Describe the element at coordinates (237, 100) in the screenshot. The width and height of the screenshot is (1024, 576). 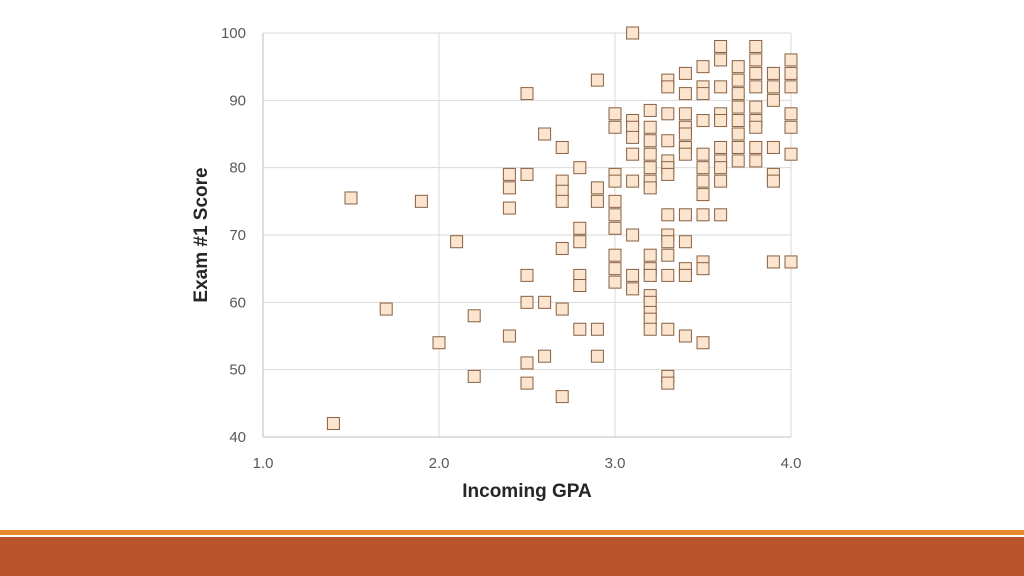
I see `y-tick-label: 90` at that location.